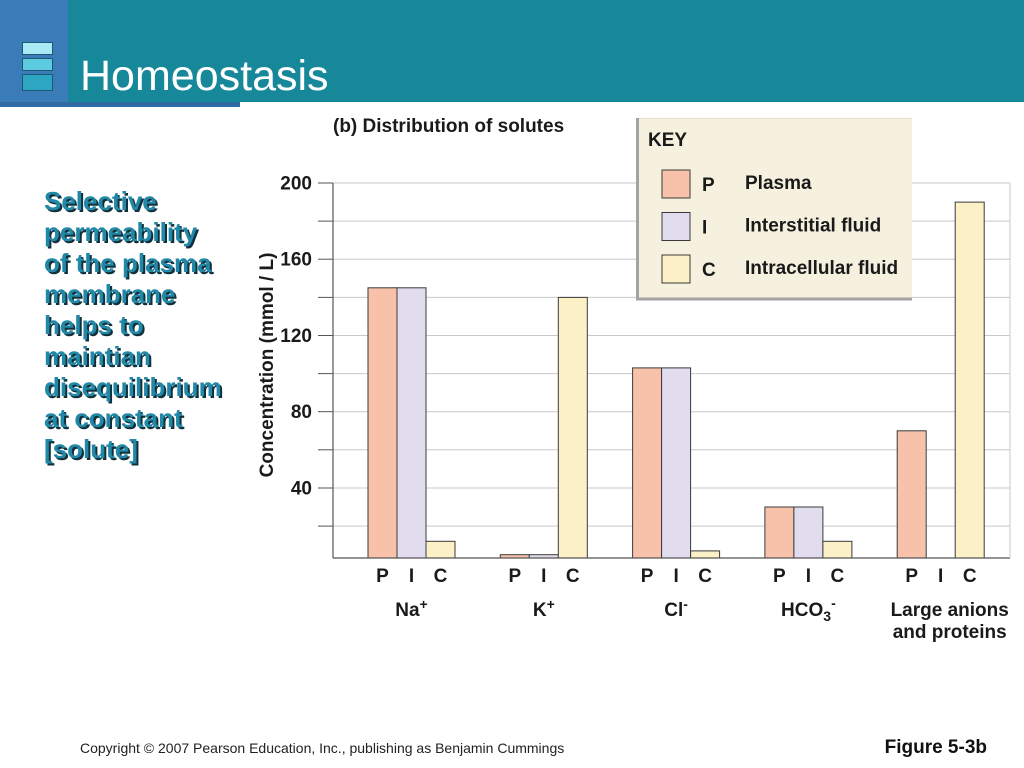  I want to click on category-label-subscript: 3, so click(827, 616).